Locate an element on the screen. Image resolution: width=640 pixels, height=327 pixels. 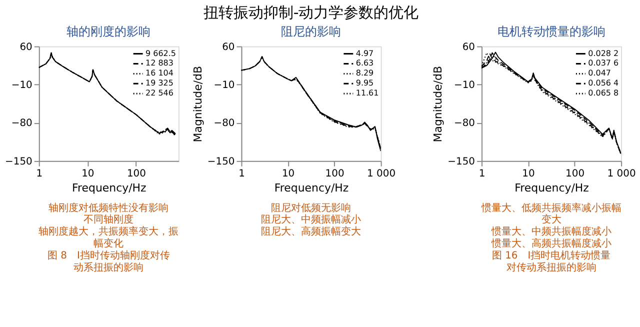
legend-label: 9.95 is located at coordinates (365, 83).